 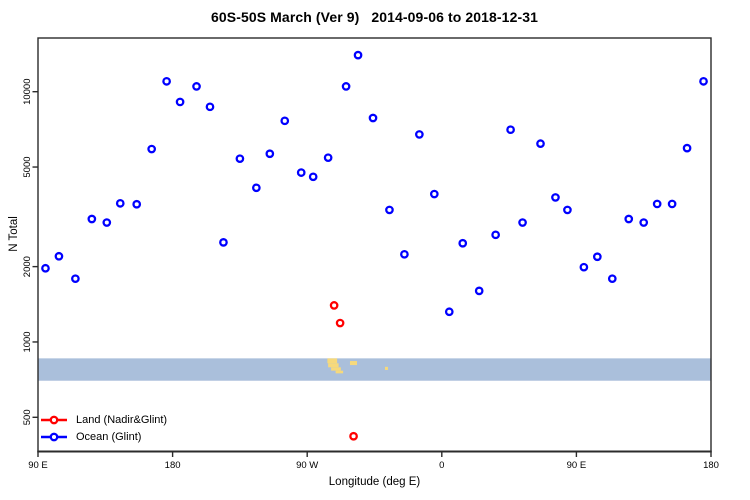 I want to click on legend-item: Land (Nadir&Glint), so click(x=104, y=420).